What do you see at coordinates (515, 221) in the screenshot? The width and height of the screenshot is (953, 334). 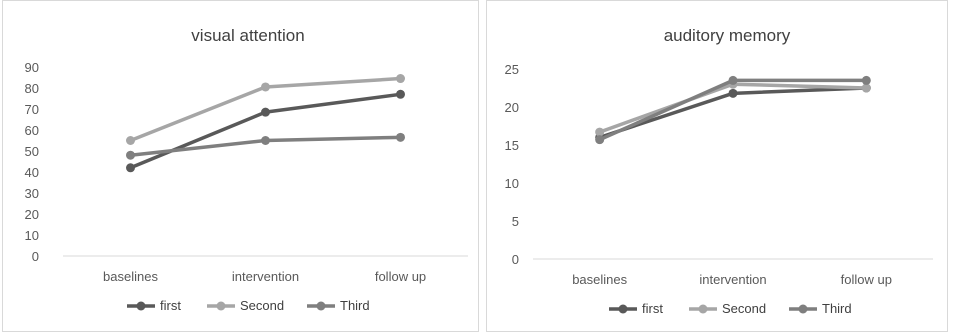 I see `y-tick-label: 5` at bounding box center [515, 221].